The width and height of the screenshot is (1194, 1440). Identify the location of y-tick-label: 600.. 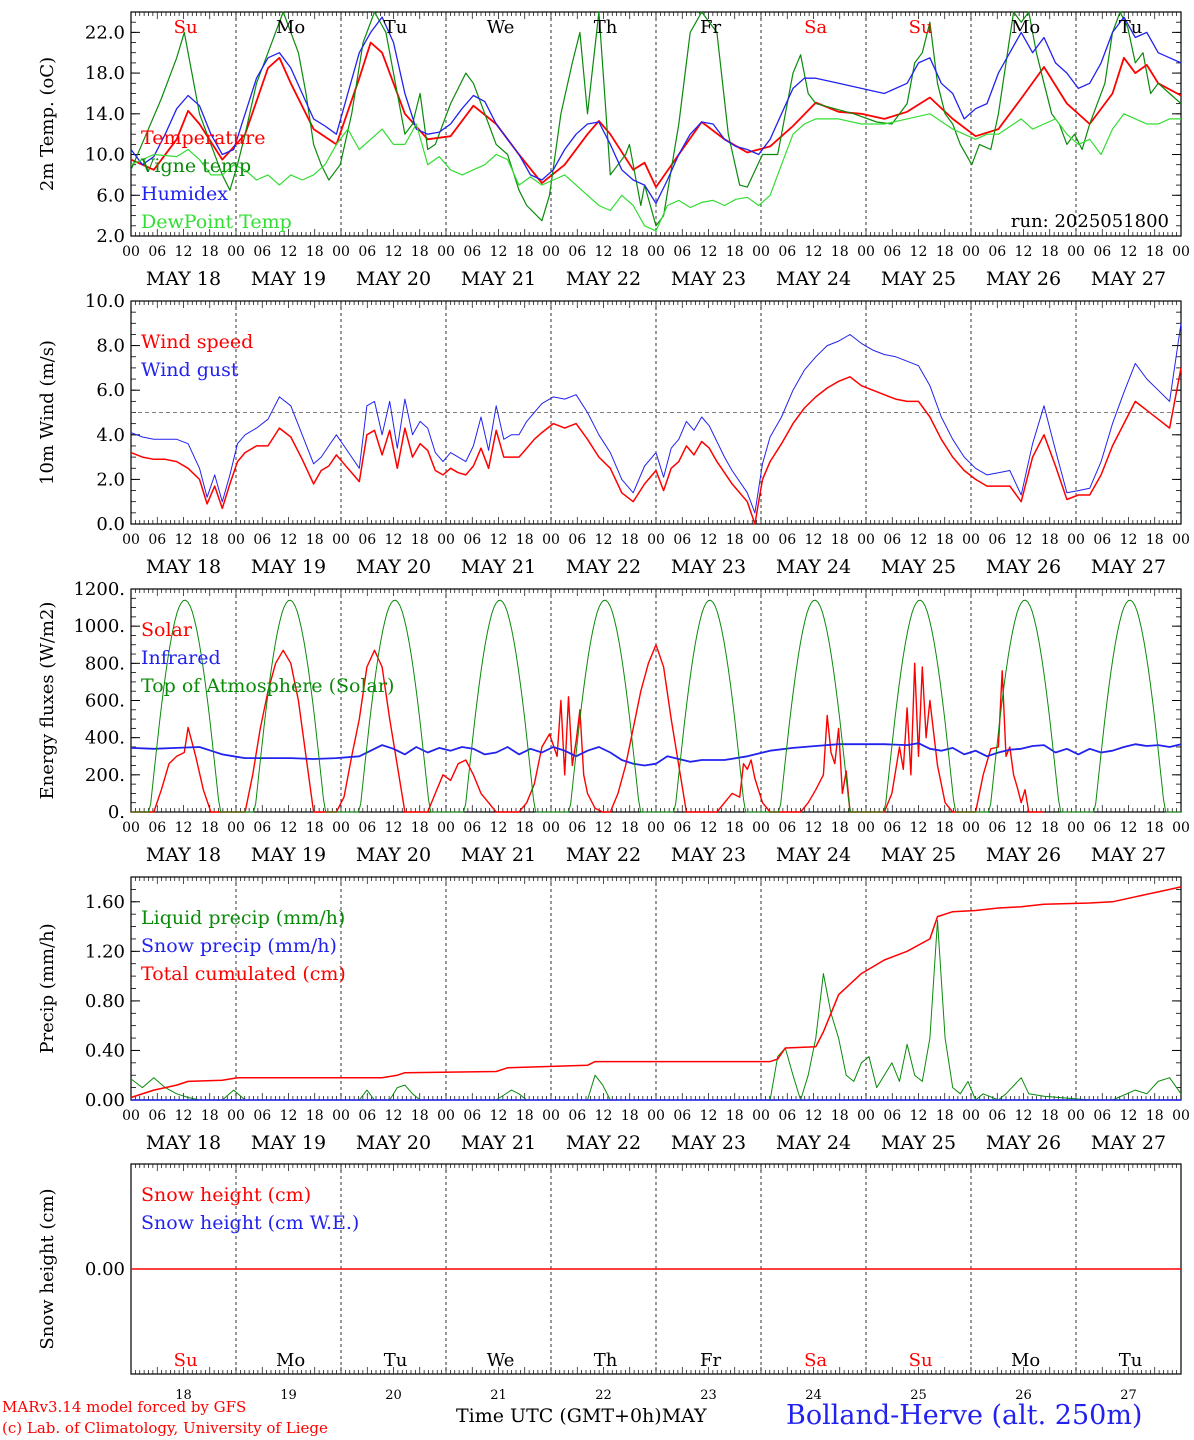
(105, 701).